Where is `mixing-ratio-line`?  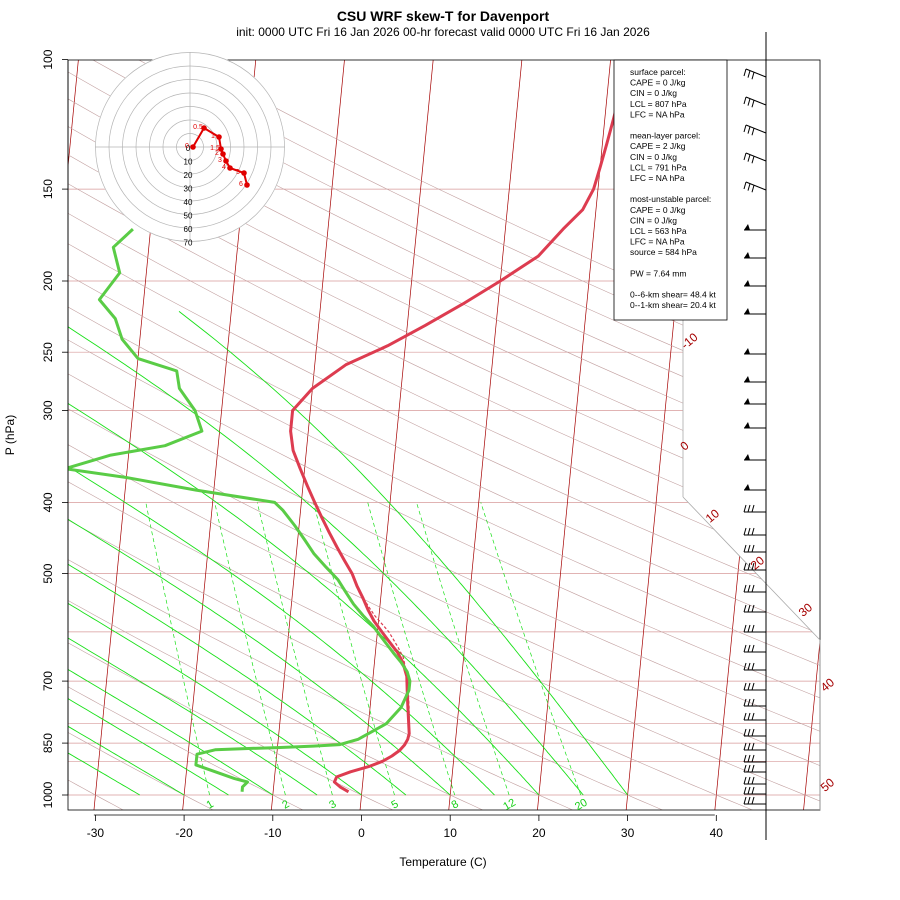 mixing-ratio-line is located at coordinates (354, 649).